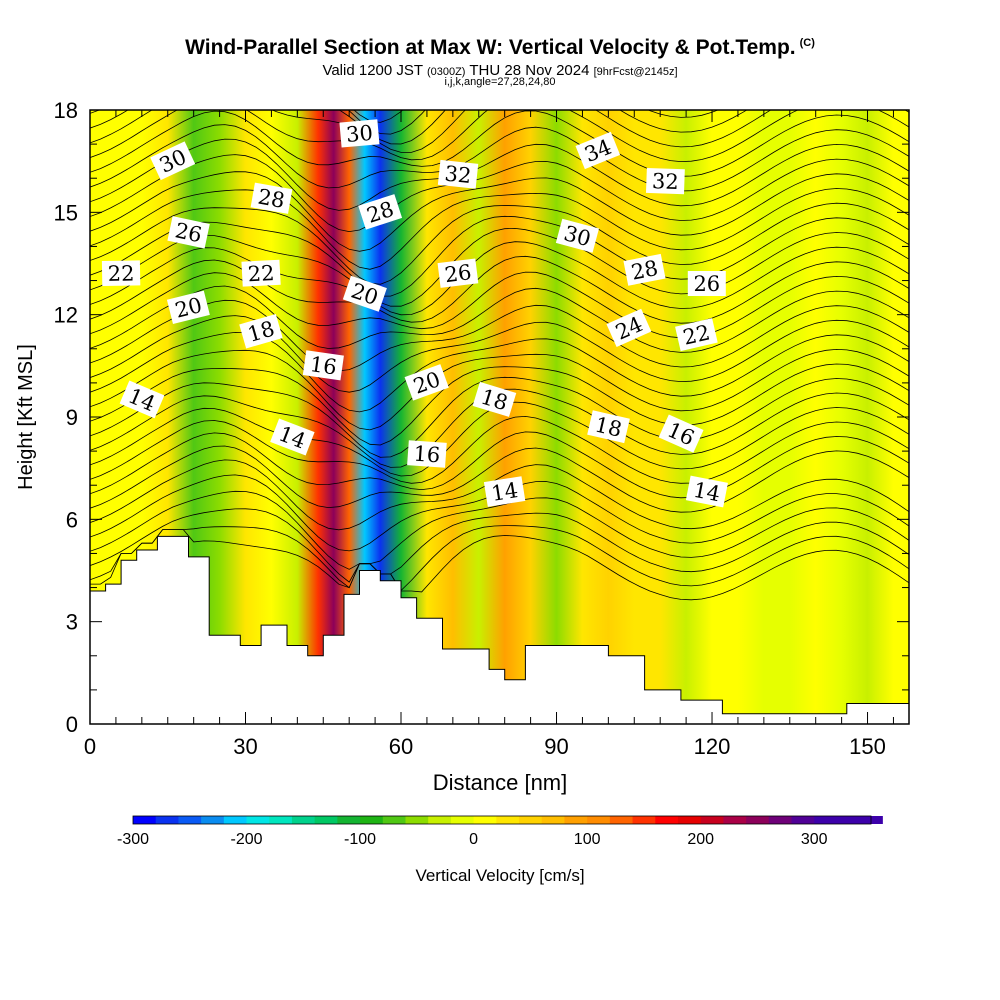  I want to click on y-tick-label: 12, so click(66, 315).